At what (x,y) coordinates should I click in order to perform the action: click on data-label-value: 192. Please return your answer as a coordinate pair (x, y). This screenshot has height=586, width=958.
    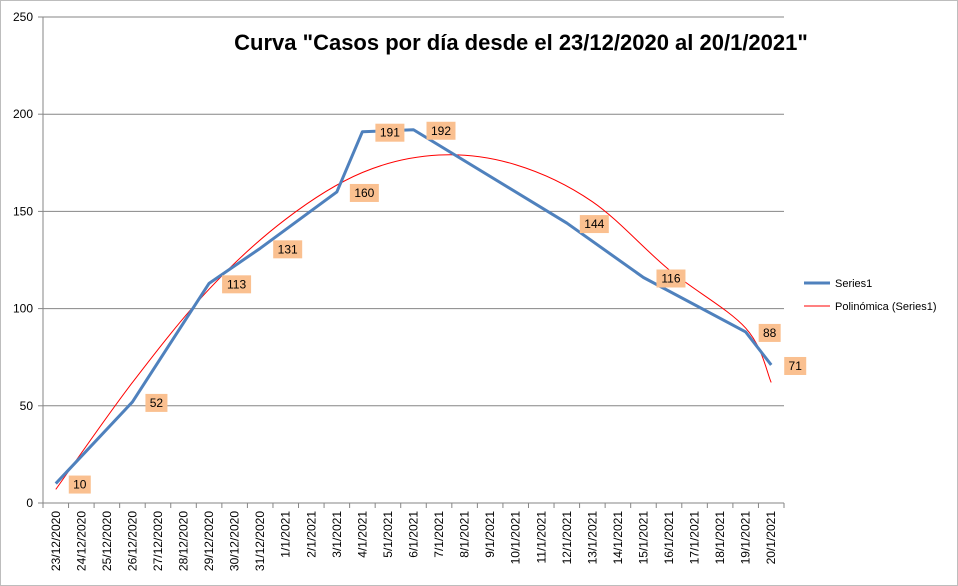
    Looking at the image, I should click on (441, 131).